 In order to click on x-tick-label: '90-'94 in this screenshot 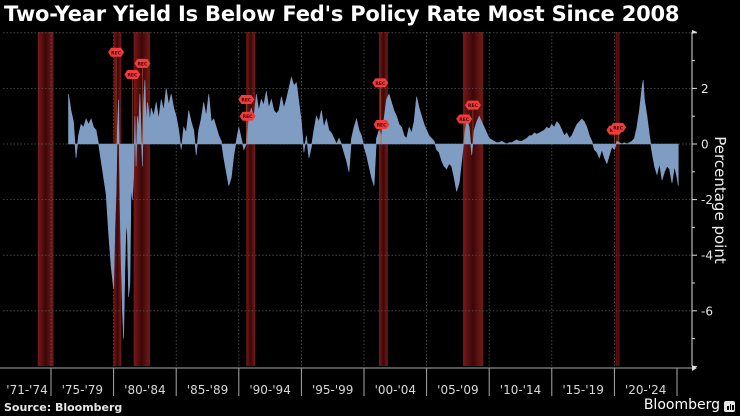, I will do `click(269, 390)`.